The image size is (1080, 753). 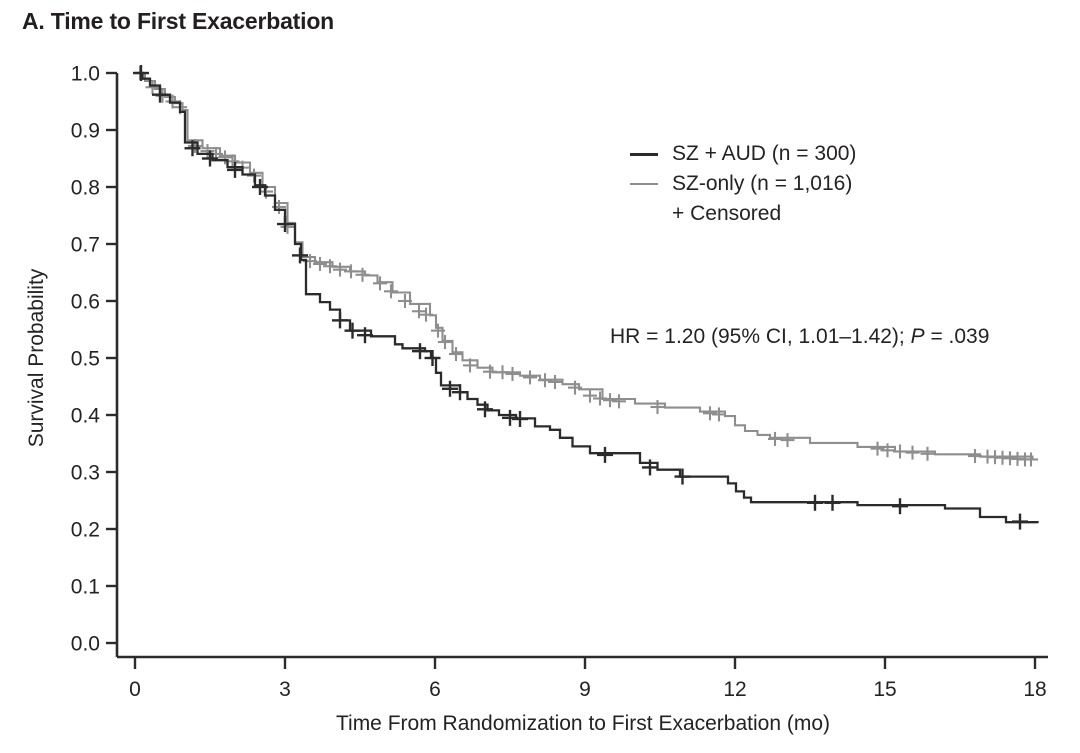 I want to click on y-tick-label: 0.2, so click(x=85, y=530).